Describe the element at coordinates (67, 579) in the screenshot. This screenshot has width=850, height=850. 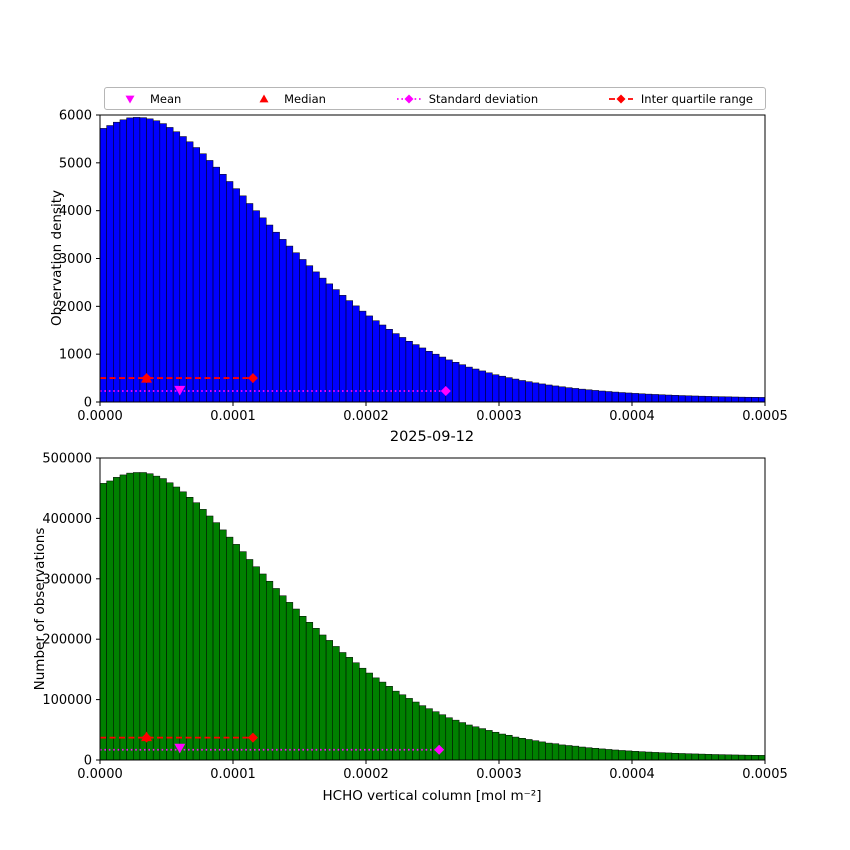
I see `svg-text: 300000` at that location.